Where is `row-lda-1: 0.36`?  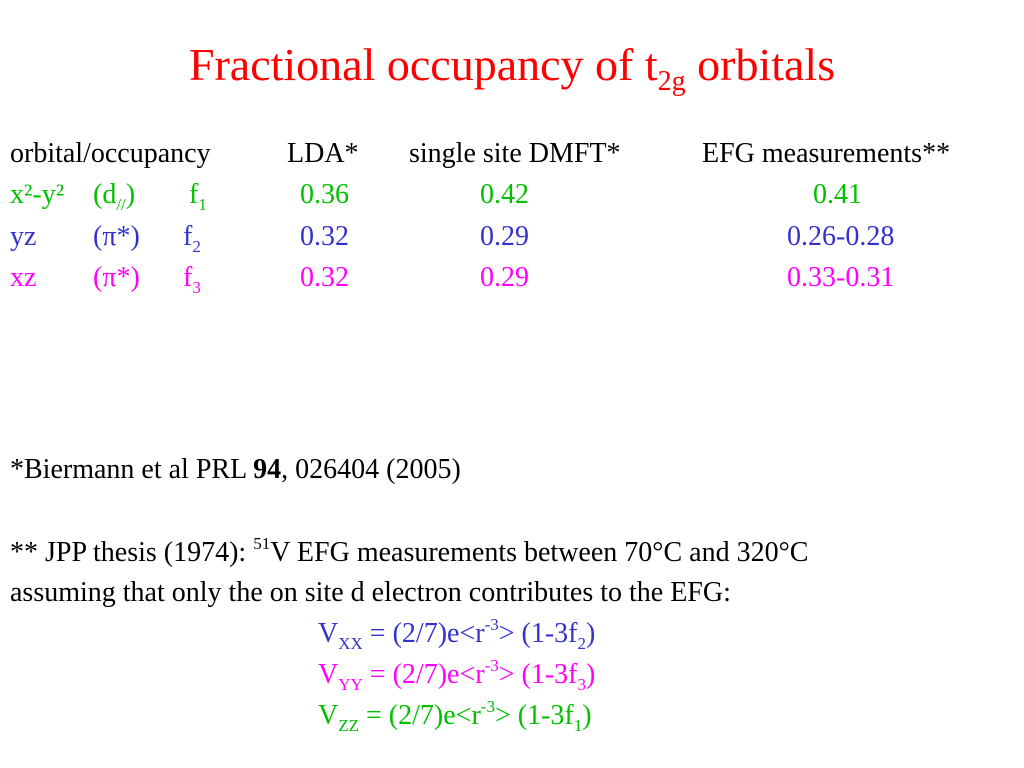 row-lda-1: 0.36 is located at coordinates (324, 194).